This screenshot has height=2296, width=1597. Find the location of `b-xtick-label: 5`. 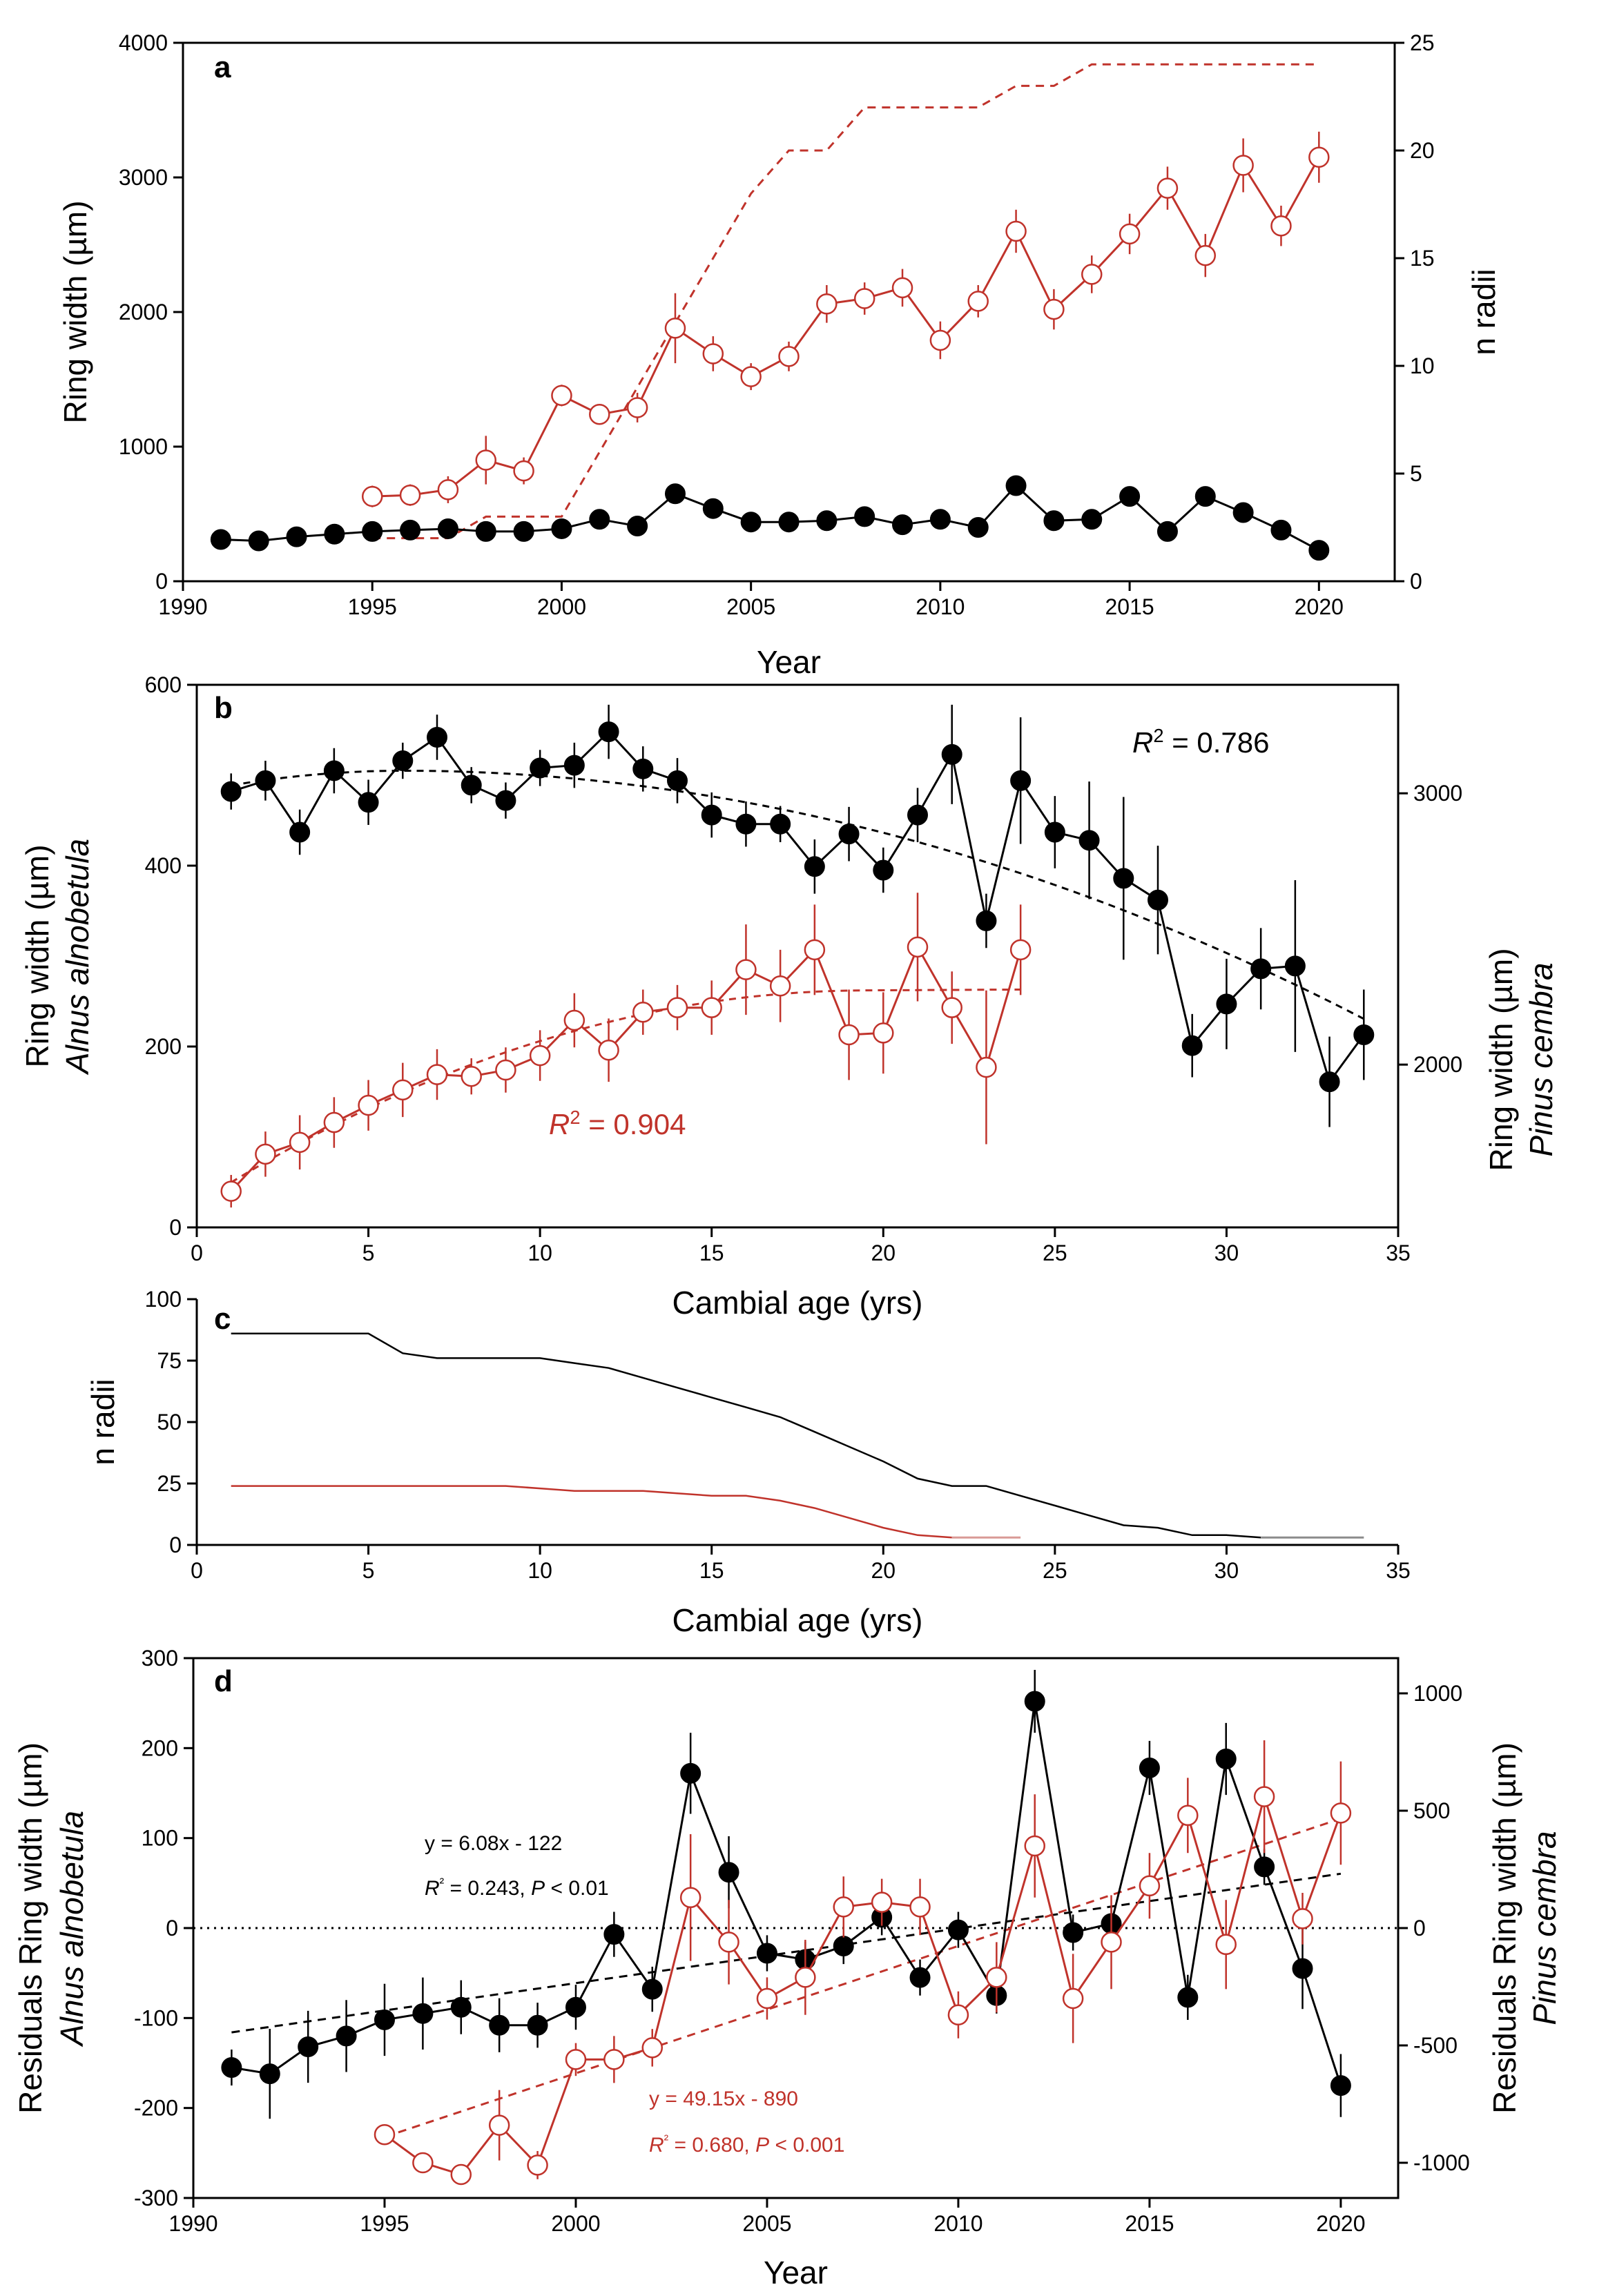

b-xtick-label: 5 is located at coordinates (368, 1253).